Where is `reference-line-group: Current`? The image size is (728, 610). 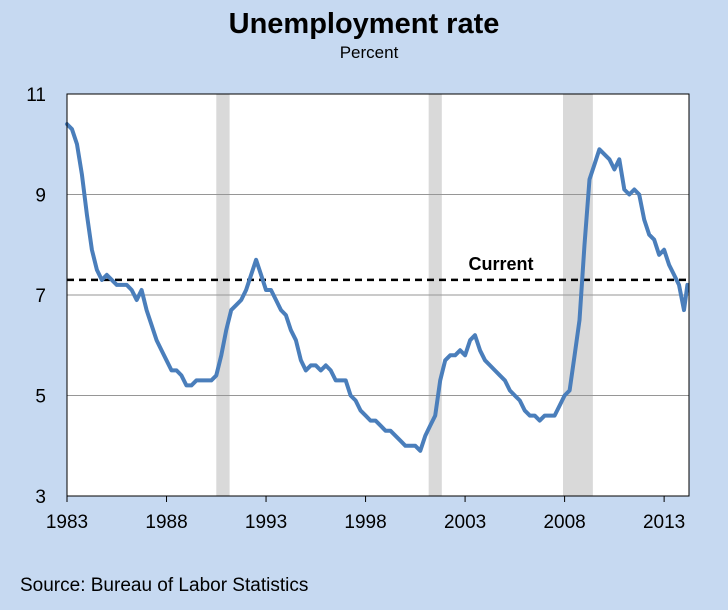
reference-line-group: Current is located at coordinates (378, 268).